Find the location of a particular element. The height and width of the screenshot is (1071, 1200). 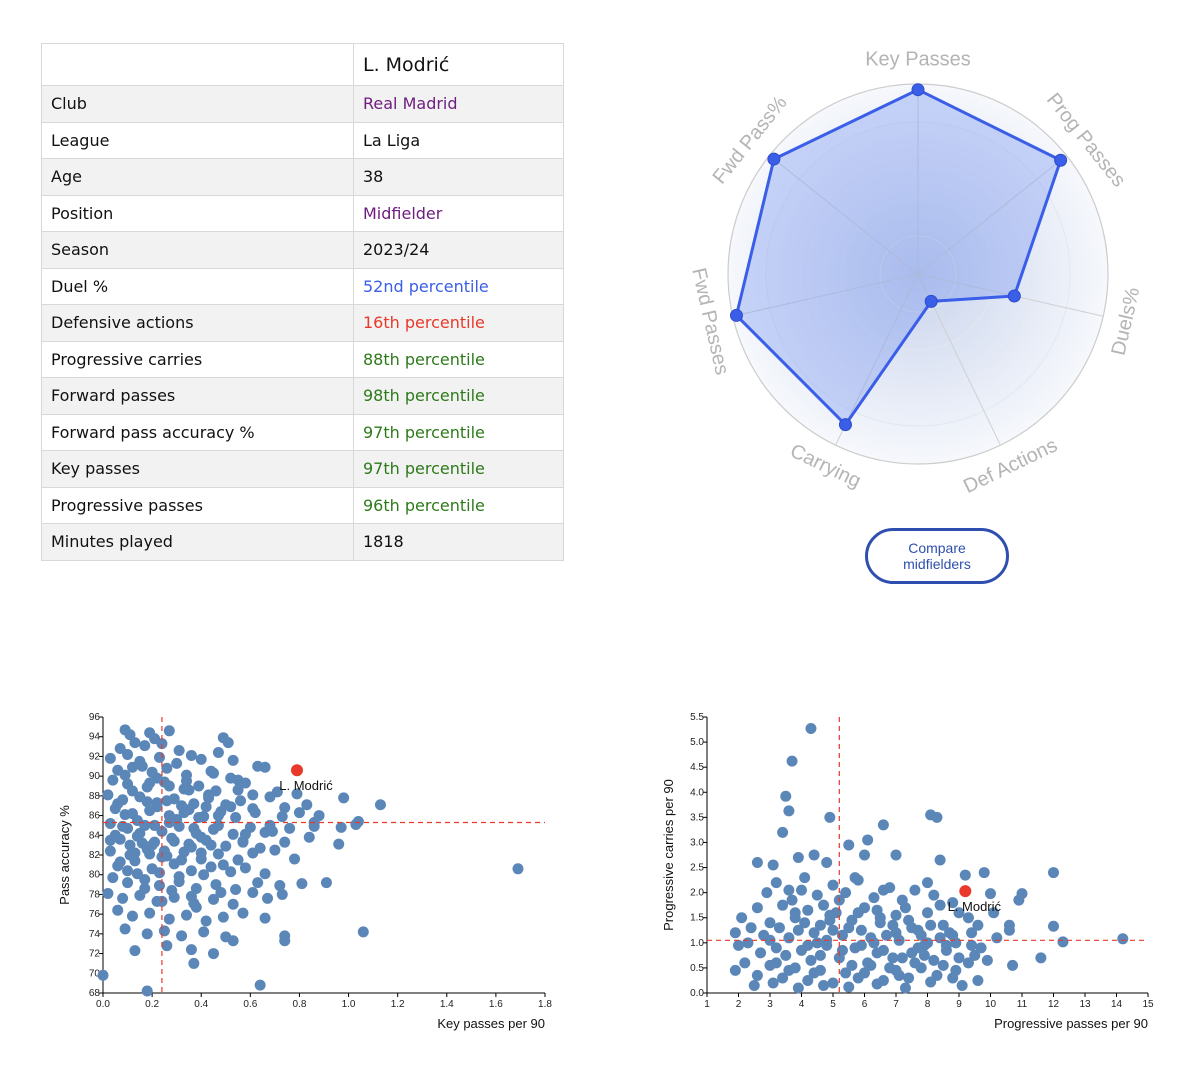

stat-value: La Liga is located at coordinates (458, 140).